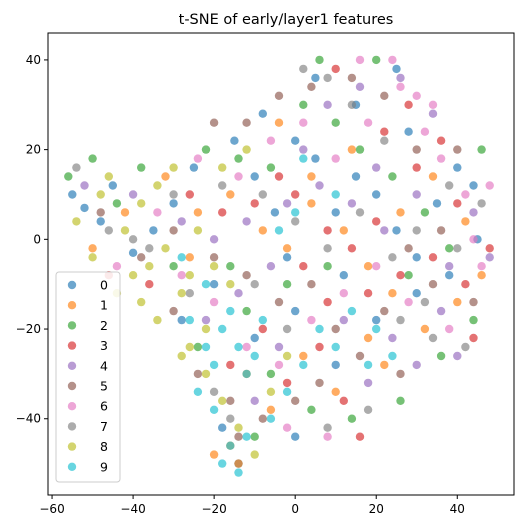  I want to click on legend-box, so click(88, 377).